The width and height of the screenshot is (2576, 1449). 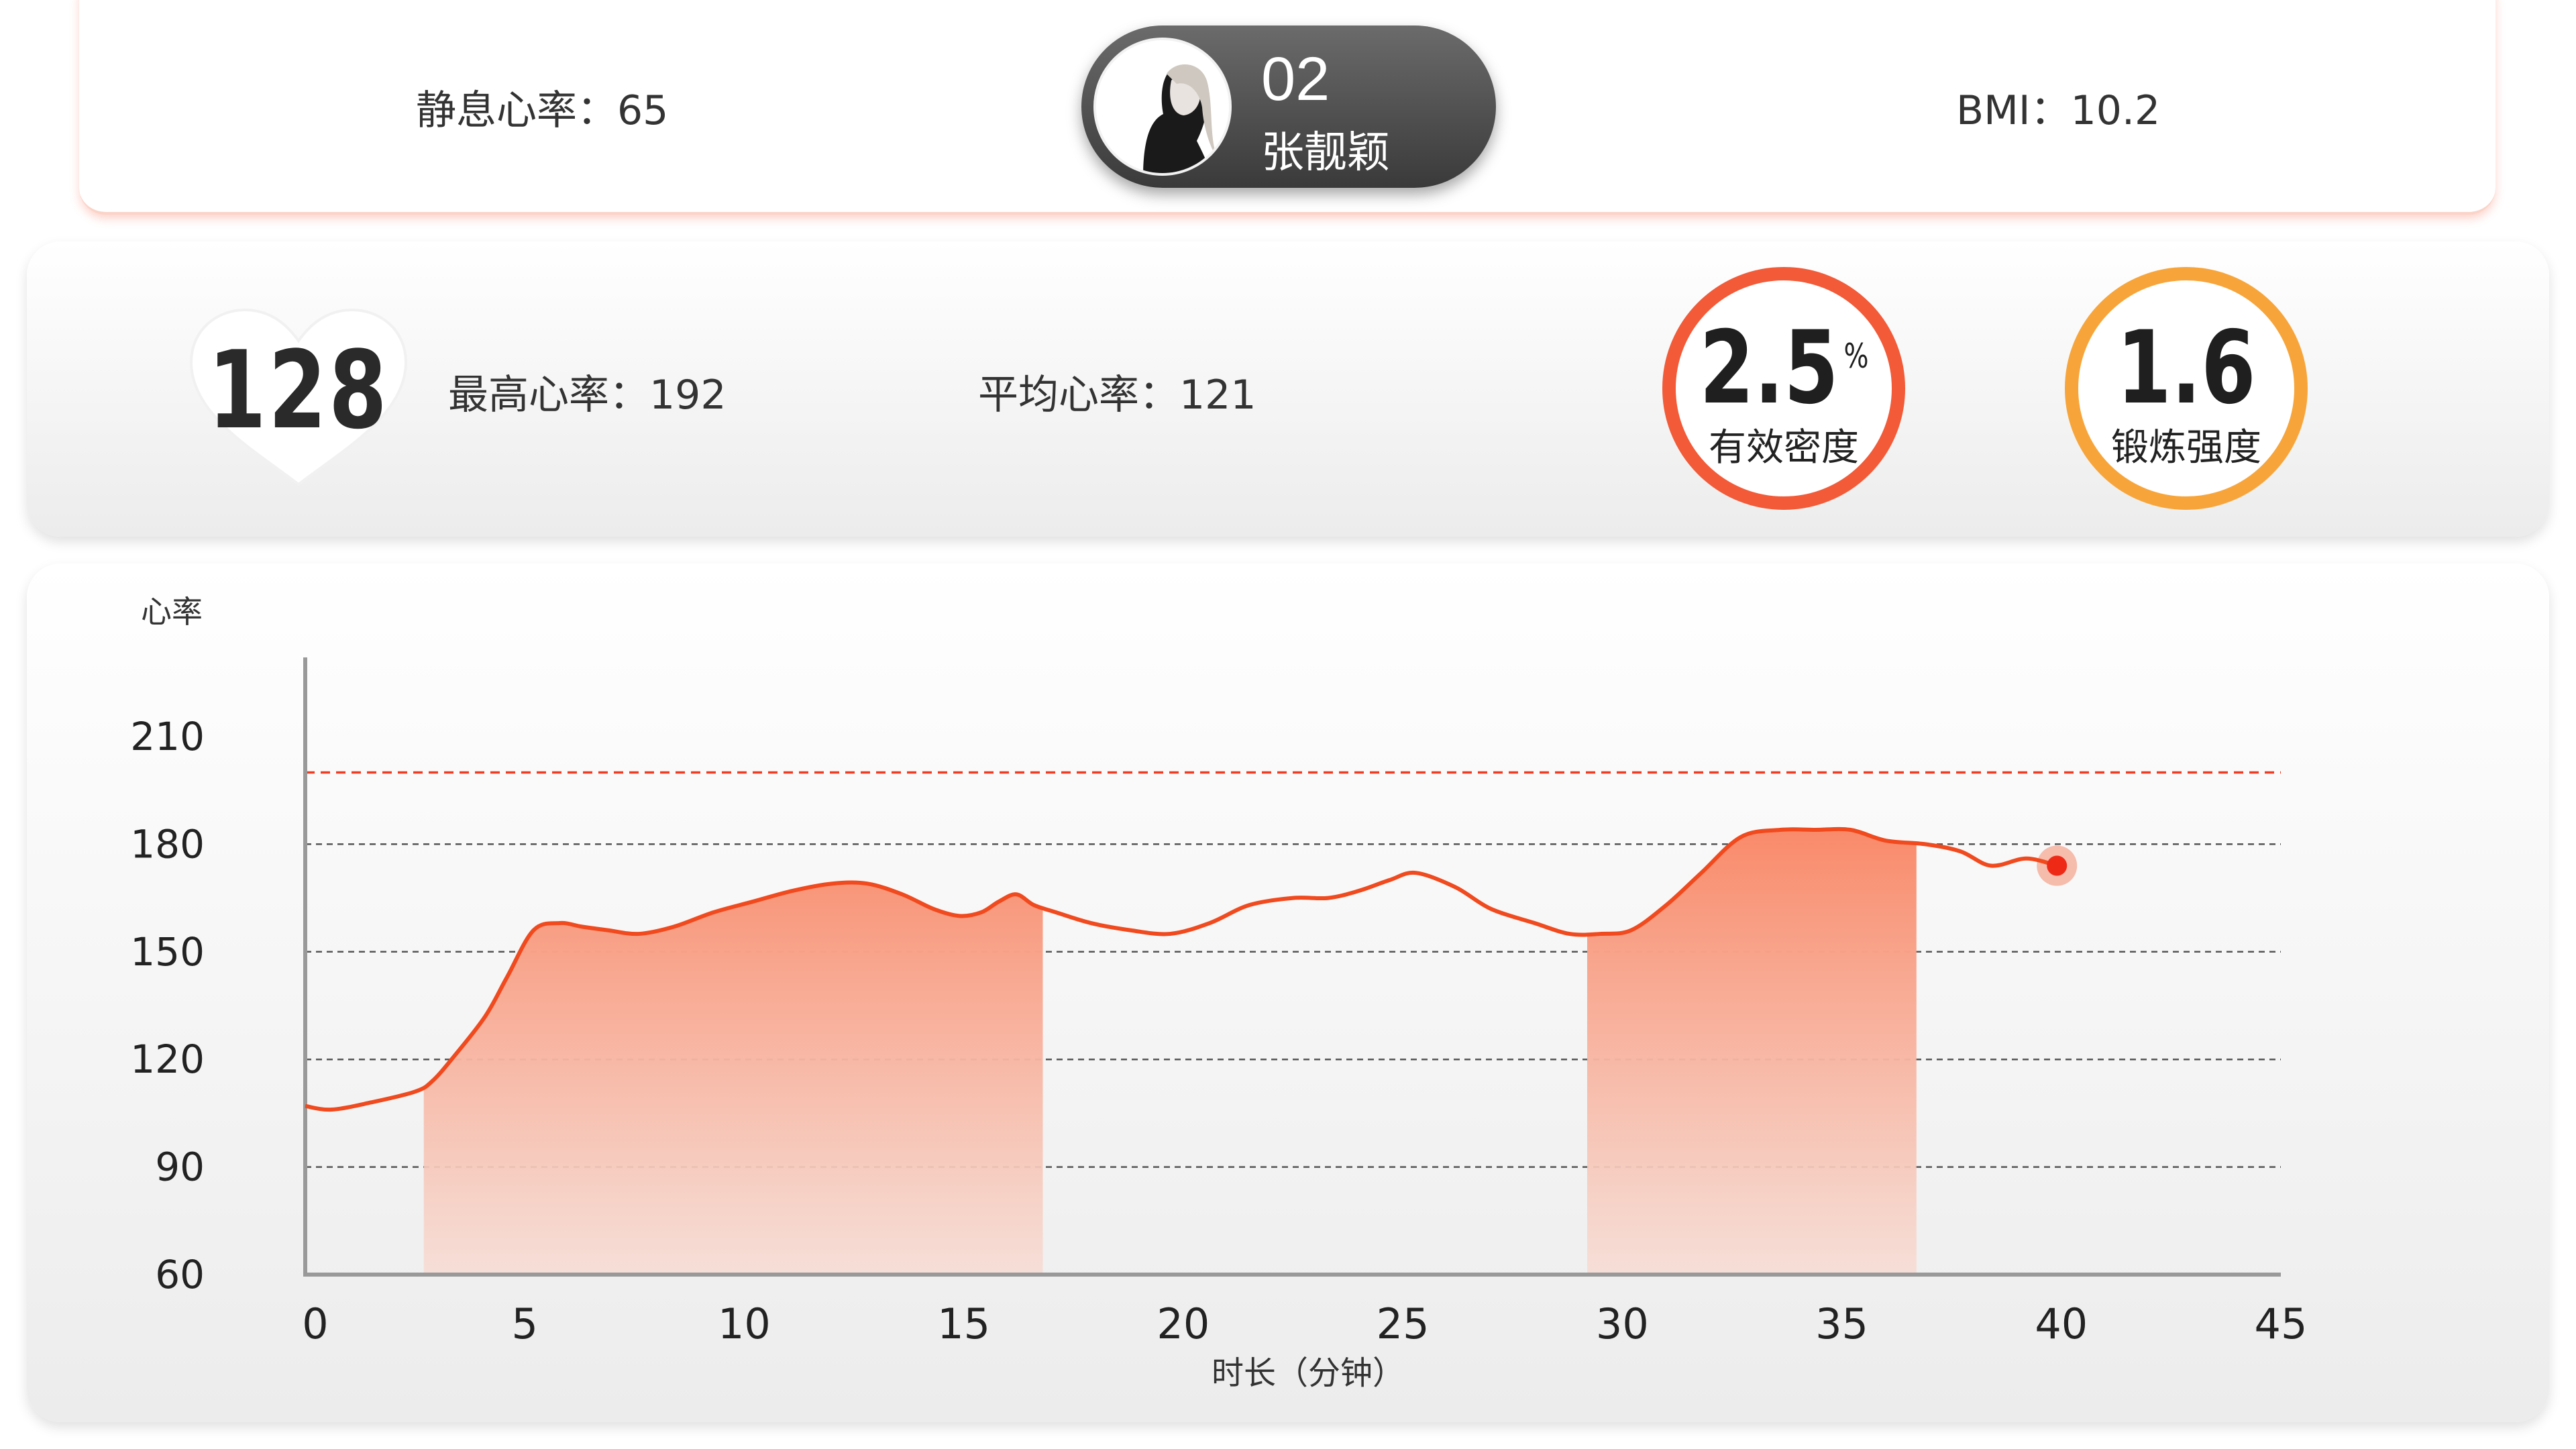 I want to click on bmi: BMI：10.2, so click(x=2058, y=107).